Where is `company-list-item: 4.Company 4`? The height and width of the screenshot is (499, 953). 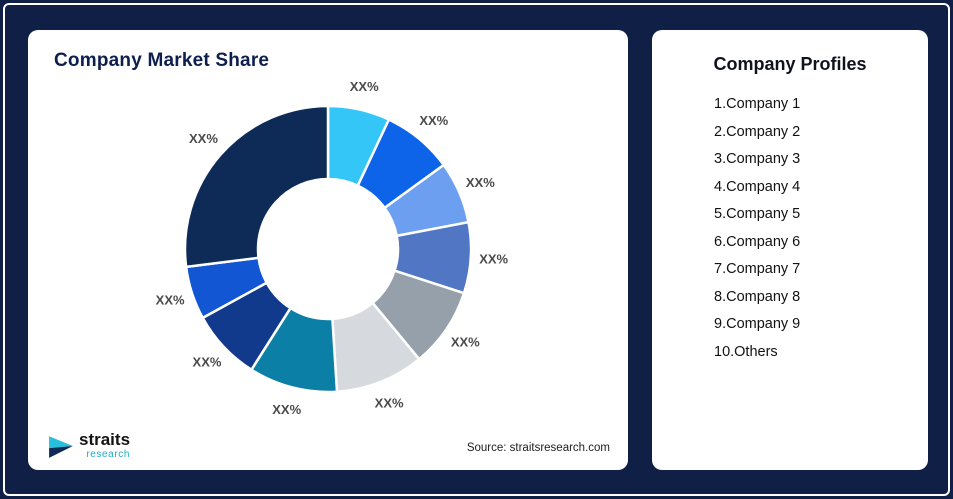 company-list-item: 4.Company 4 is located at coordinates (757, 186).